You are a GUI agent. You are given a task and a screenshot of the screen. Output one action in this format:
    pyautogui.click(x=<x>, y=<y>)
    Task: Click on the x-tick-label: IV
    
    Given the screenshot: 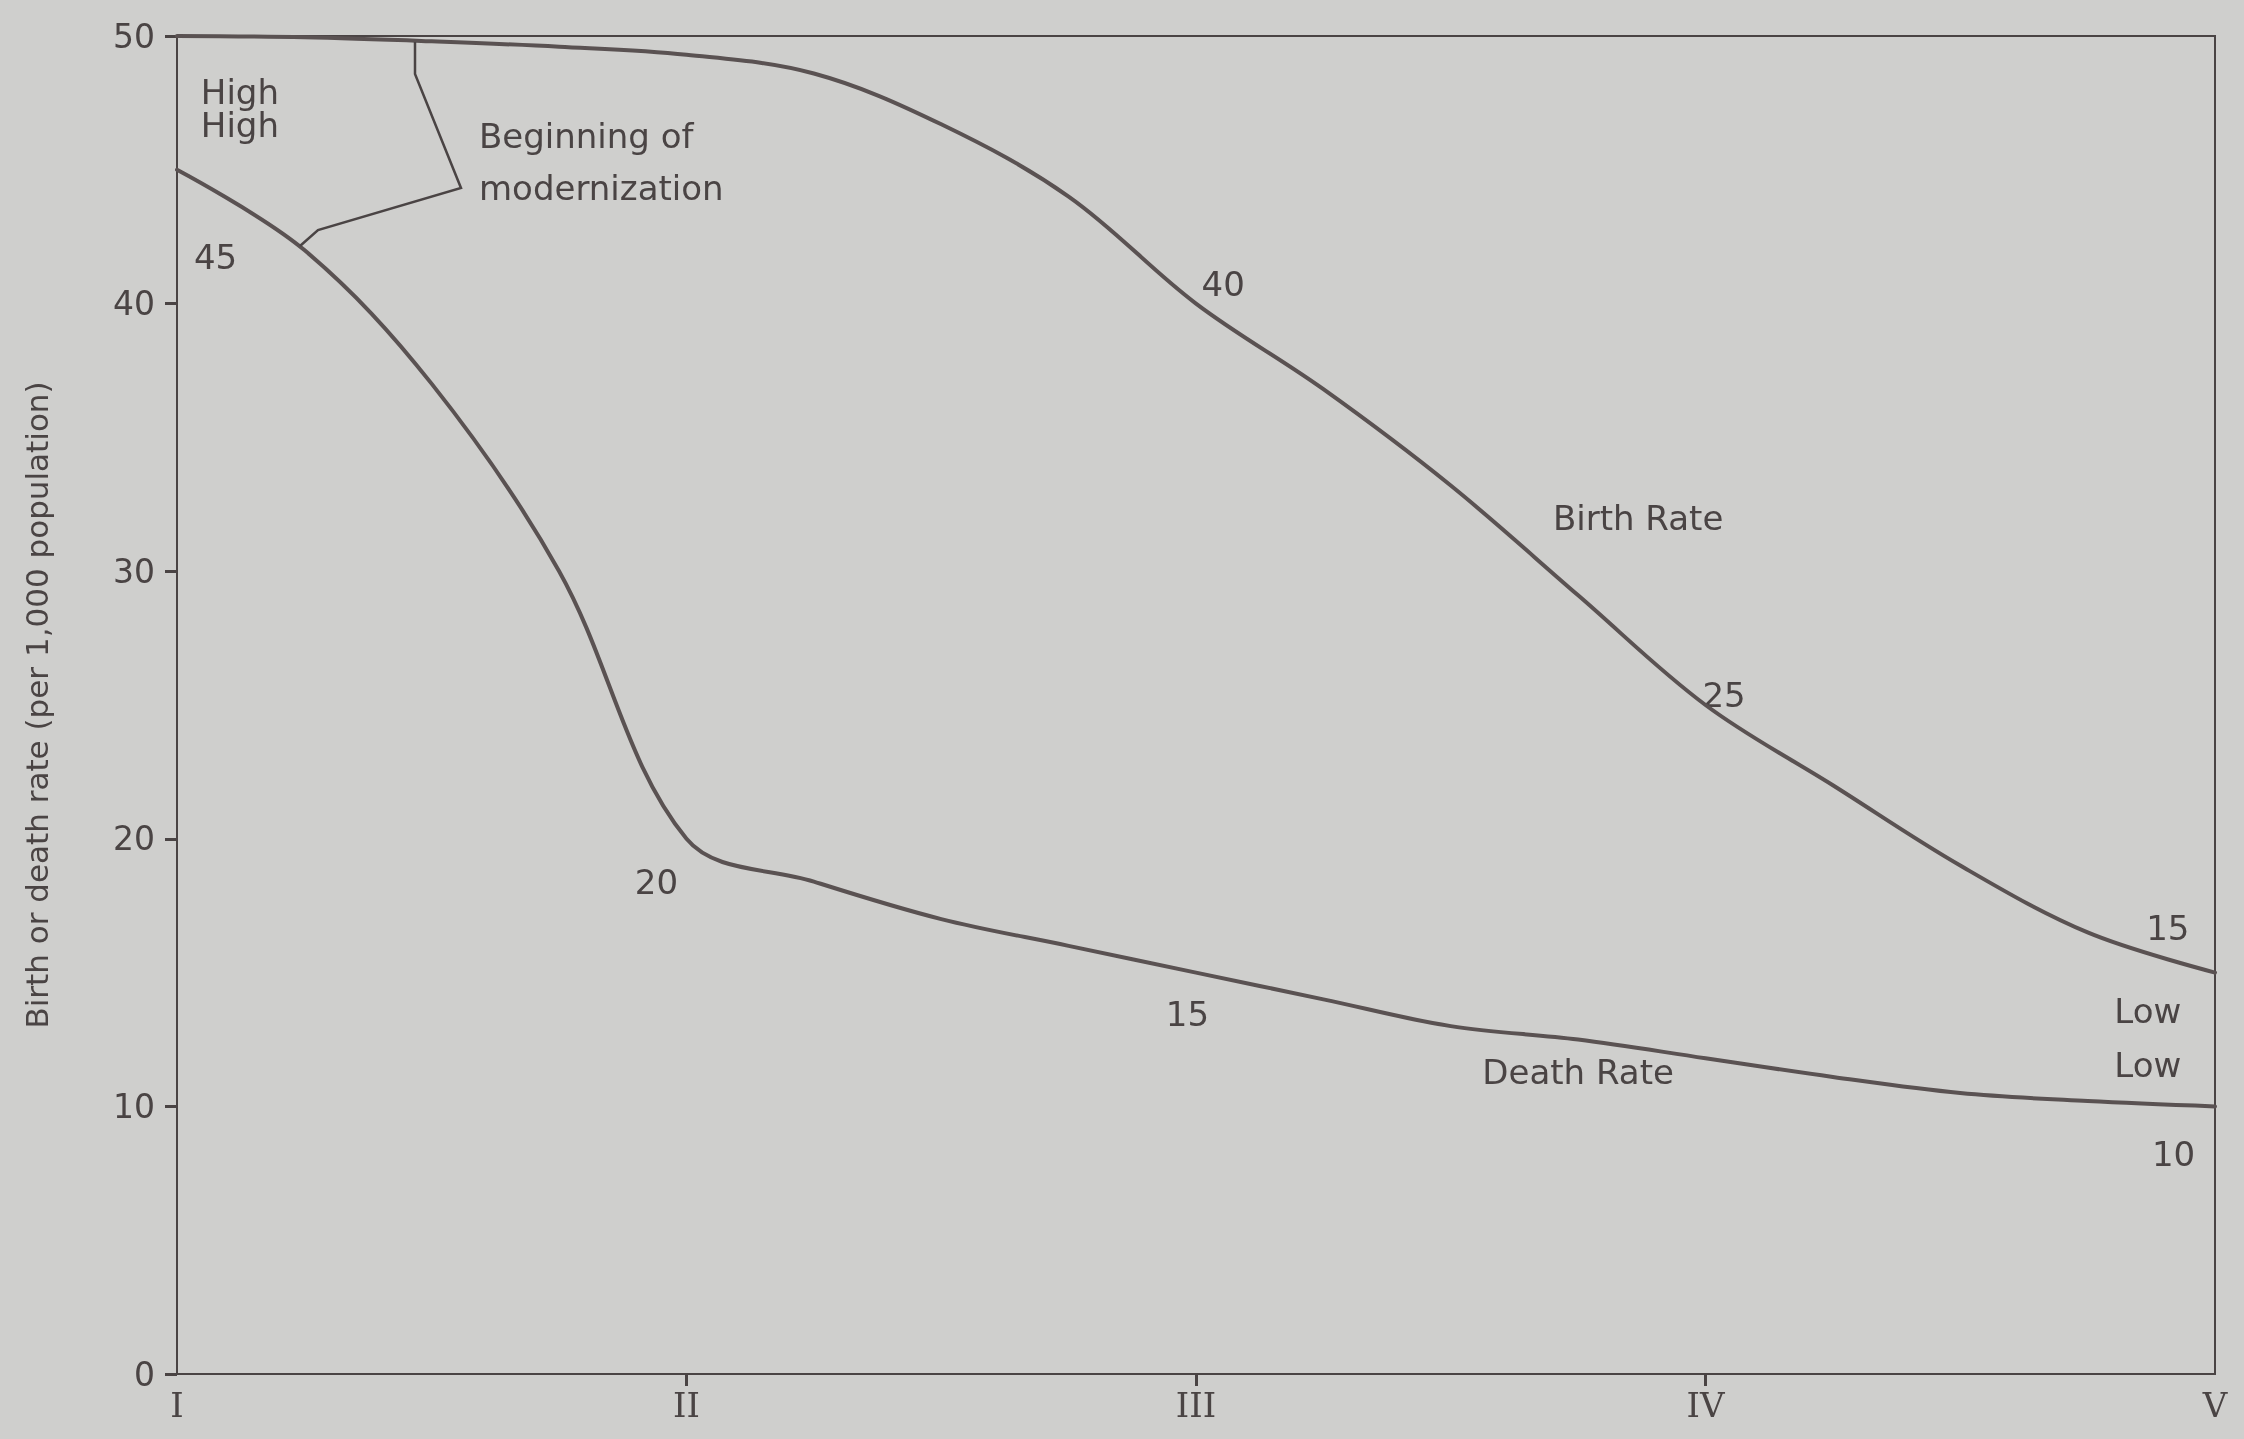 What is the action you would take?
    pyautogui.click(x=1706, y=1405)
    